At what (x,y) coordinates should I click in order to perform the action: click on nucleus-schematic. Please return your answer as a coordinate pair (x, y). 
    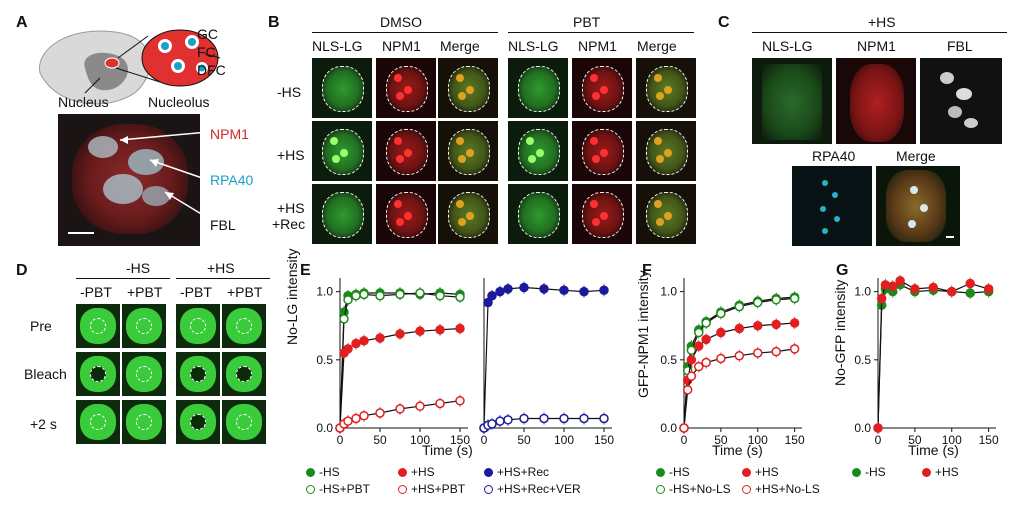
    Looking at the image, I should click on (130, 67).